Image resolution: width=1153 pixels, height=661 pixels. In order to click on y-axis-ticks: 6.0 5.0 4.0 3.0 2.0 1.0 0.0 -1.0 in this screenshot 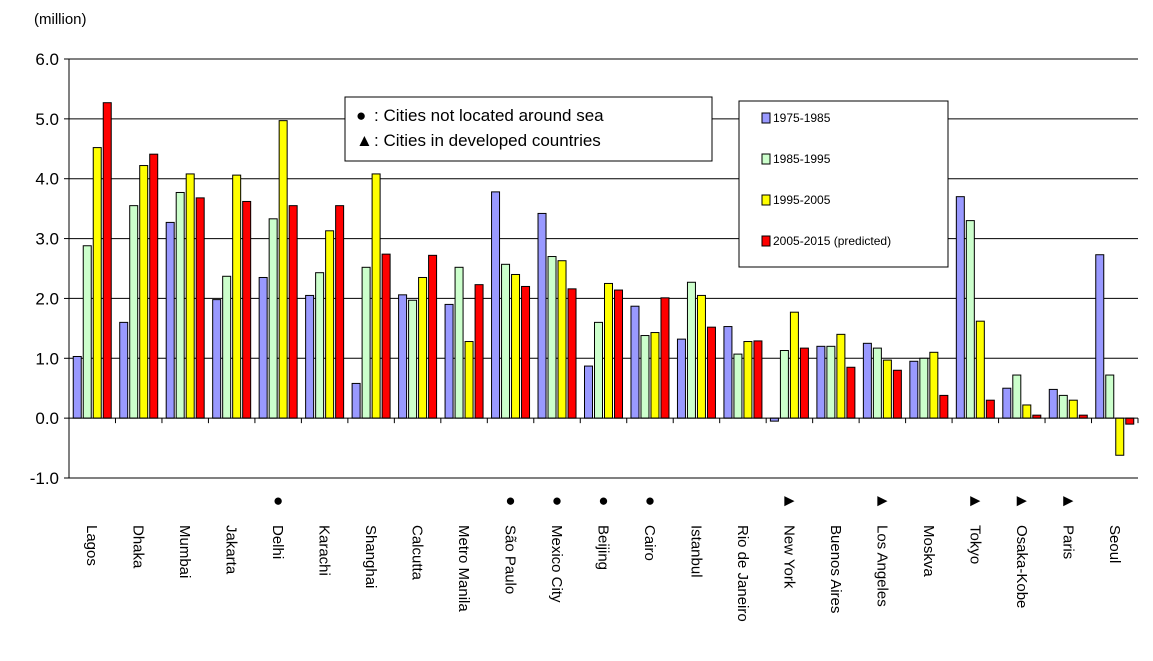, I will do `click(49, 269)`.